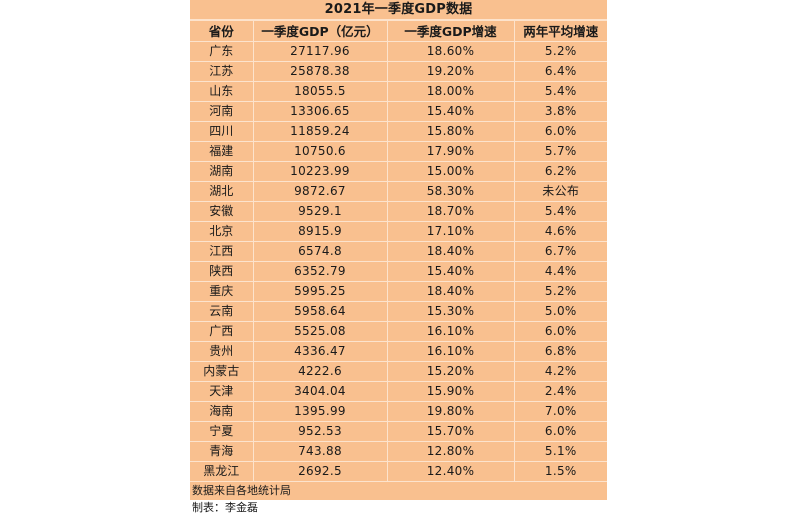 The width and height of the screenshot is (800, 516). What do you see at coordinates (222, 231) in the screenshot?
I see `cell-province: 北京` at bounding box center [222, 231].